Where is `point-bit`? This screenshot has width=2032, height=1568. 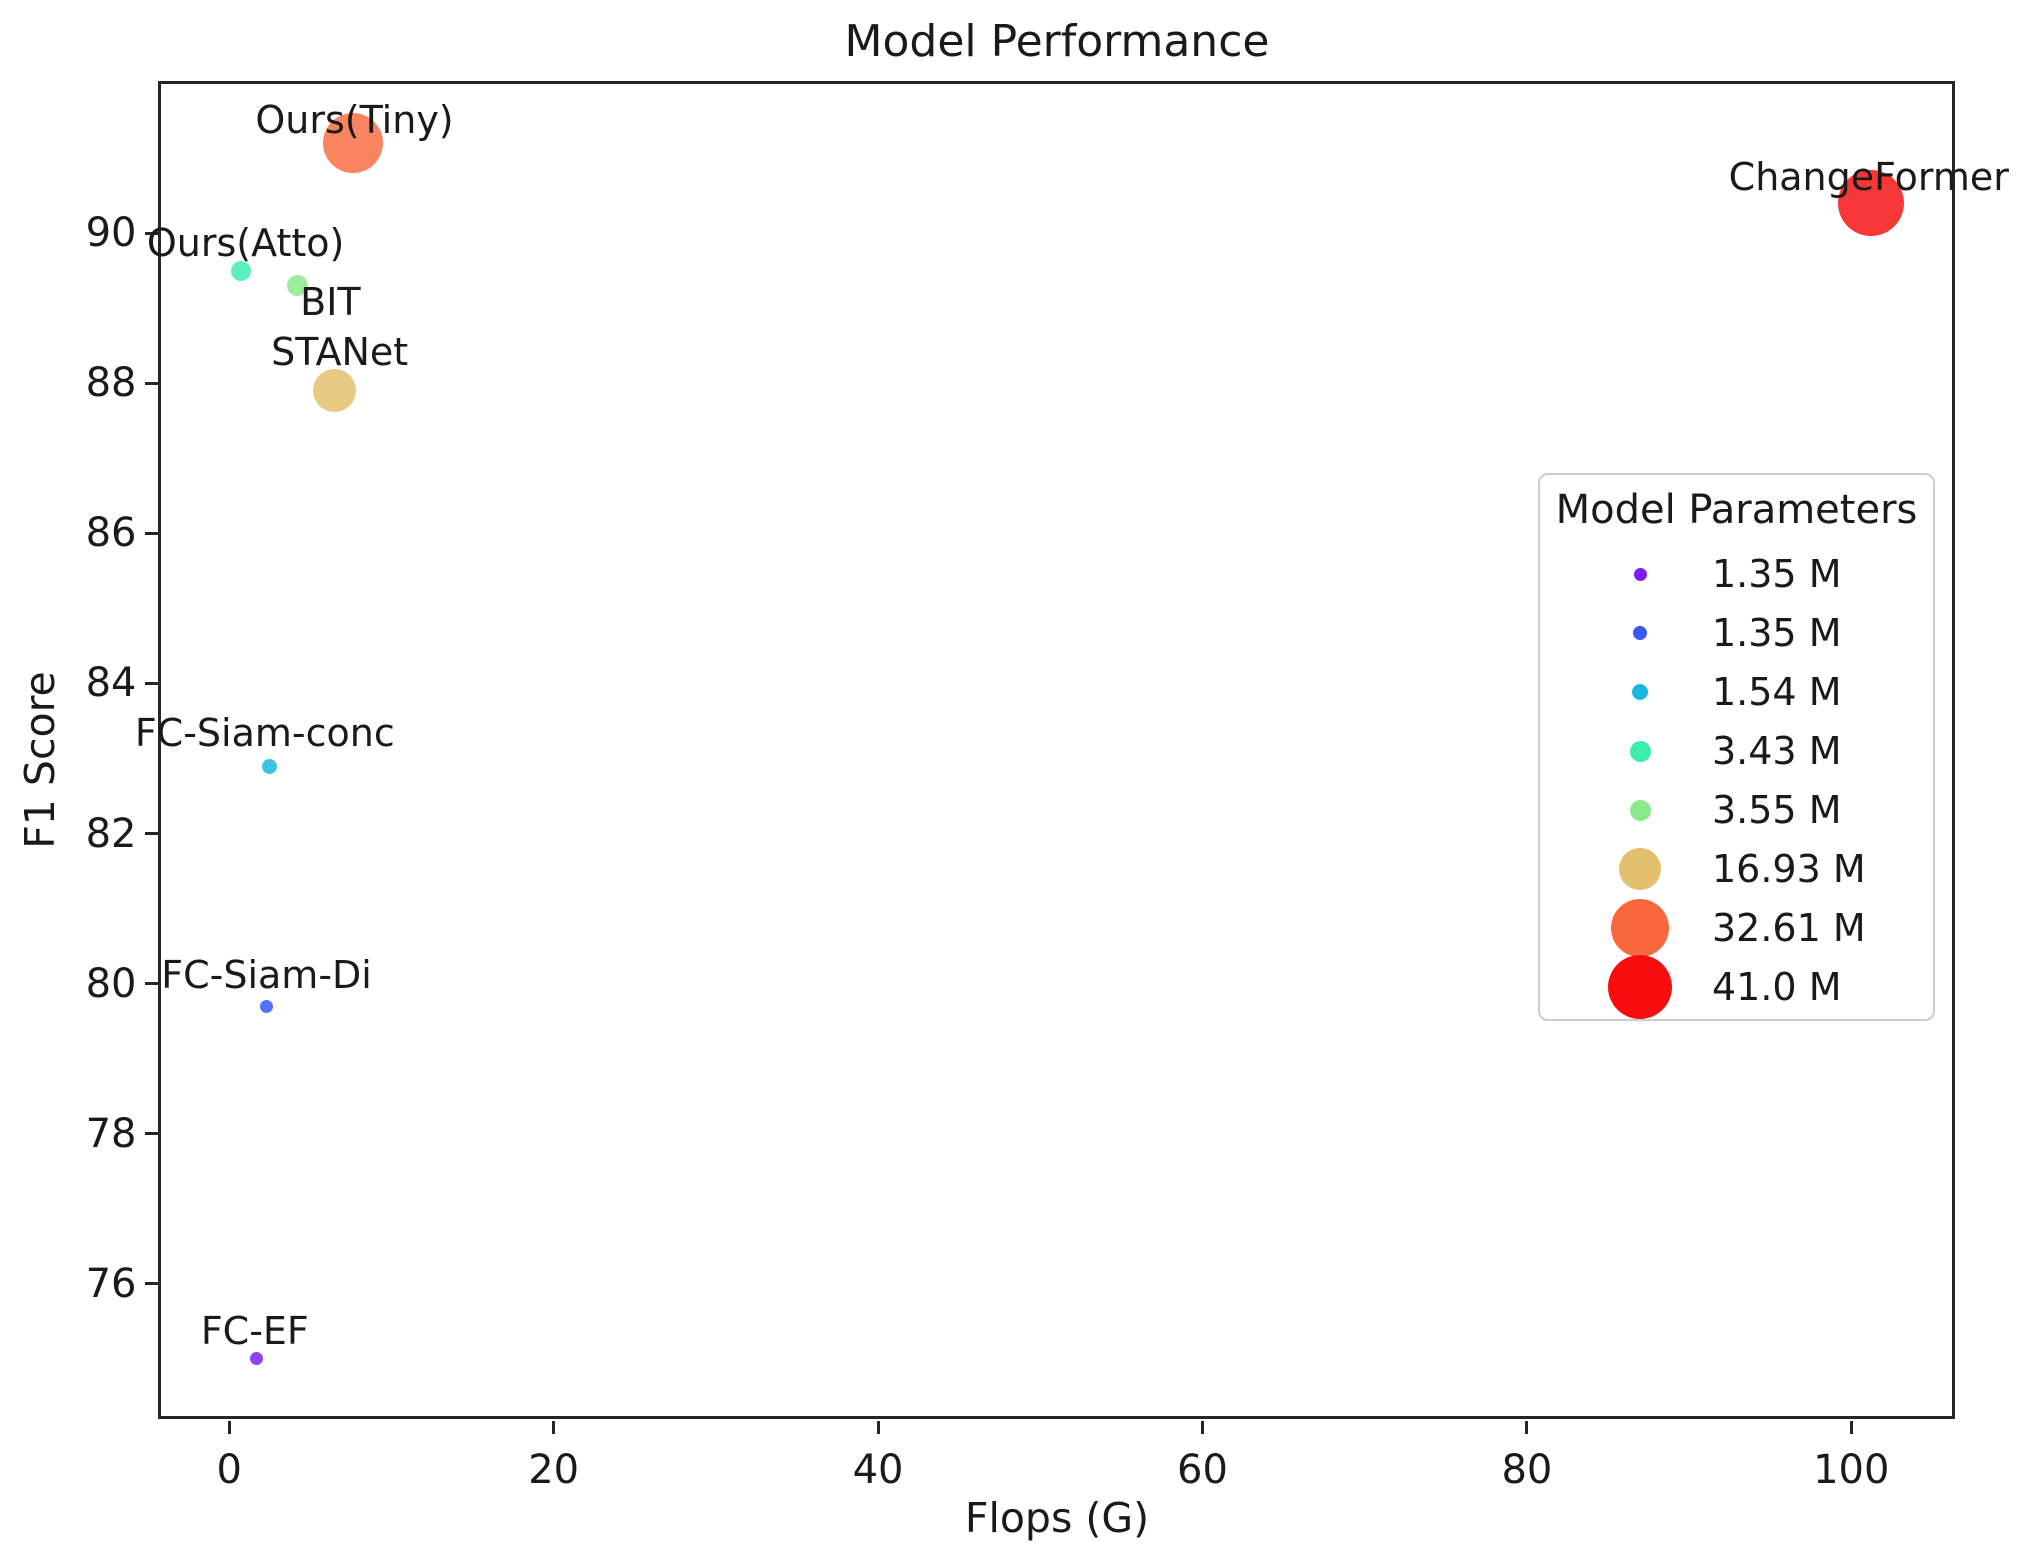
point-bit is located at coordinates (297, 286).